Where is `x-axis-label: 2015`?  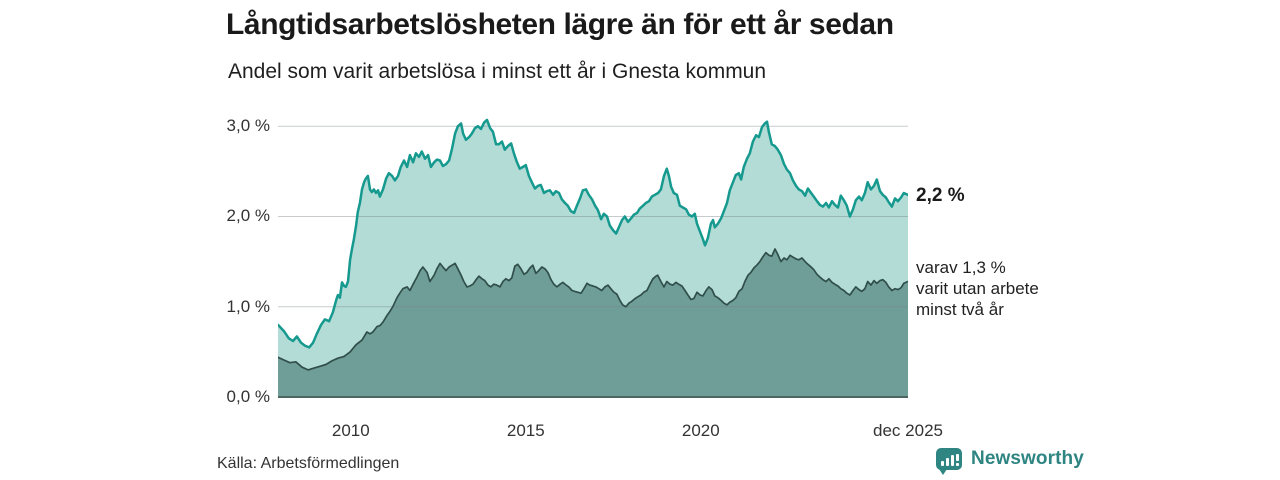
x-axis-label: 2015 is located at coordinates (525, 430).